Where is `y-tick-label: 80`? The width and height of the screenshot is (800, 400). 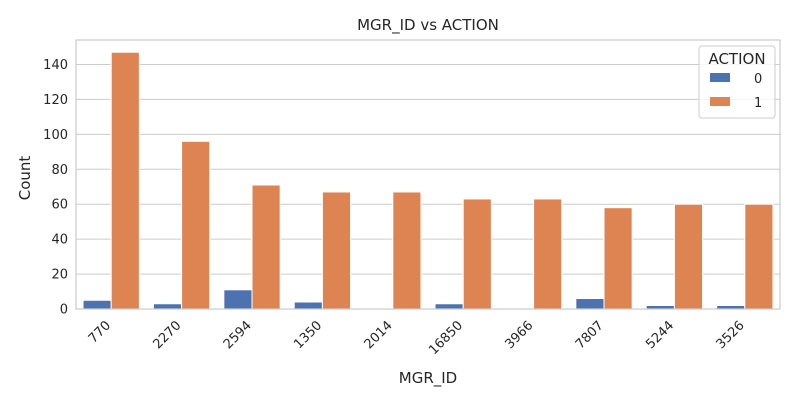 y-tick-label: 80 is located at coordinates (59, 170).